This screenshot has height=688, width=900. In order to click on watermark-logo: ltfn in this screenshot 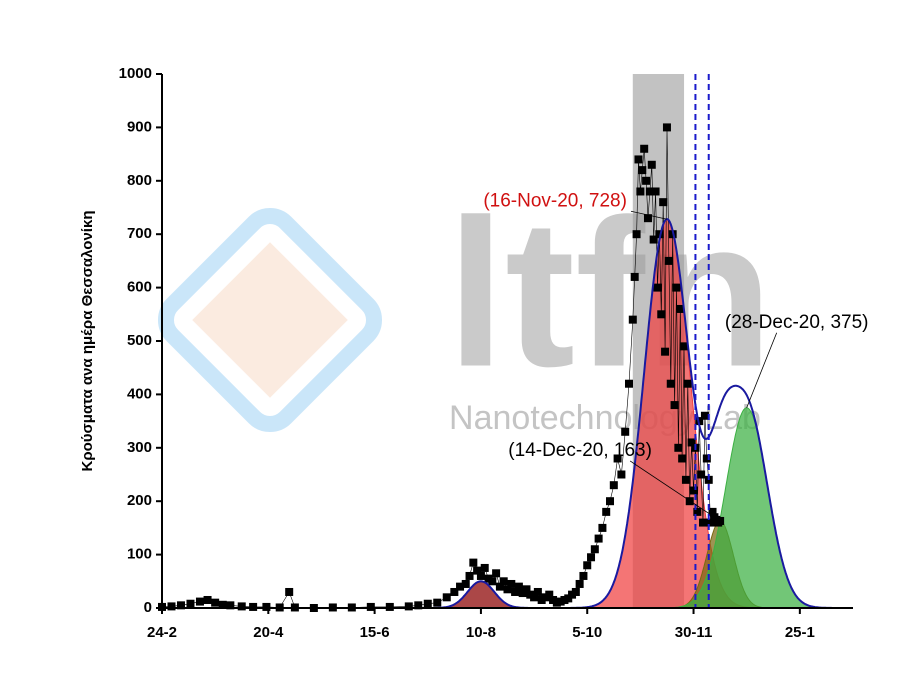, I will do `click(610, 292)`.